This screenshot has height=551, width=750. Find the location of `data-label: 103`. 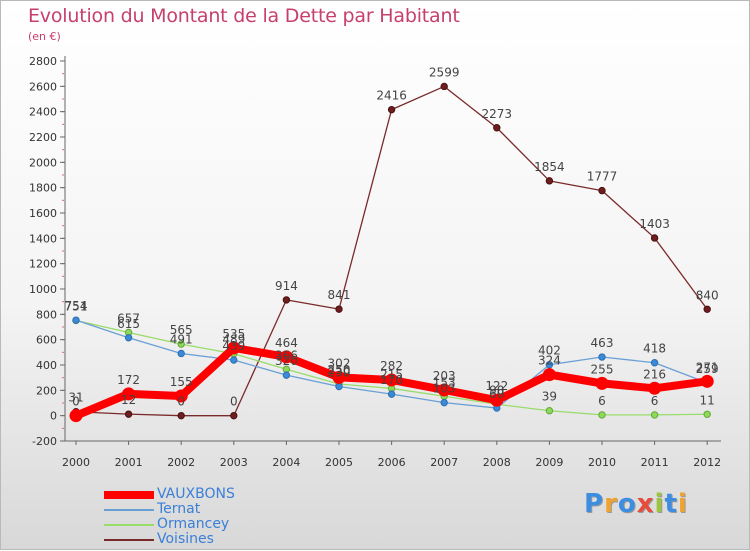

data-label: 103 is located at coordinates (444, 389).